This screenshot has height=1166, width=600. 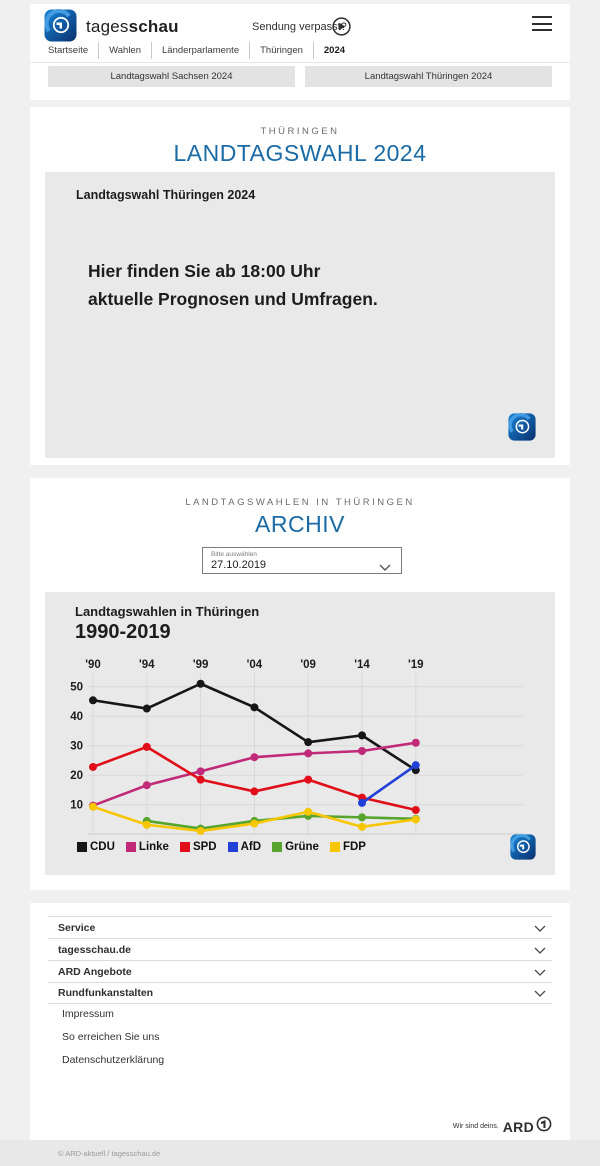 I want to click on archive-kicker: LANDTAGSWAHLEN IN THÜRINGEN, so click(x=300, y=502).